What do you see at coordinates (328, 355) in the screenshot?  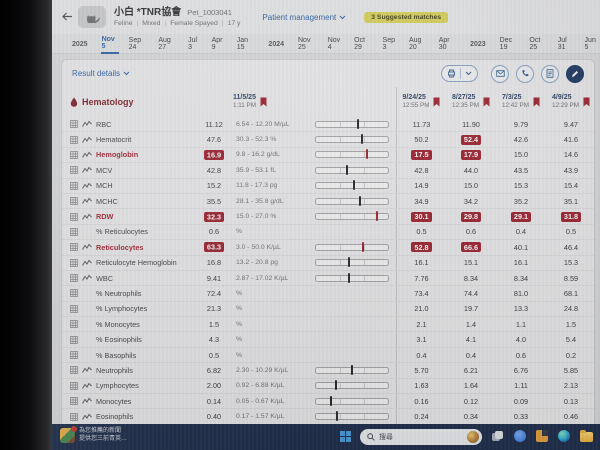 I see `table-row: % Basophils 0.5 % 0.4 0.4 0.6 0.2` at bounding box center [328, 355].